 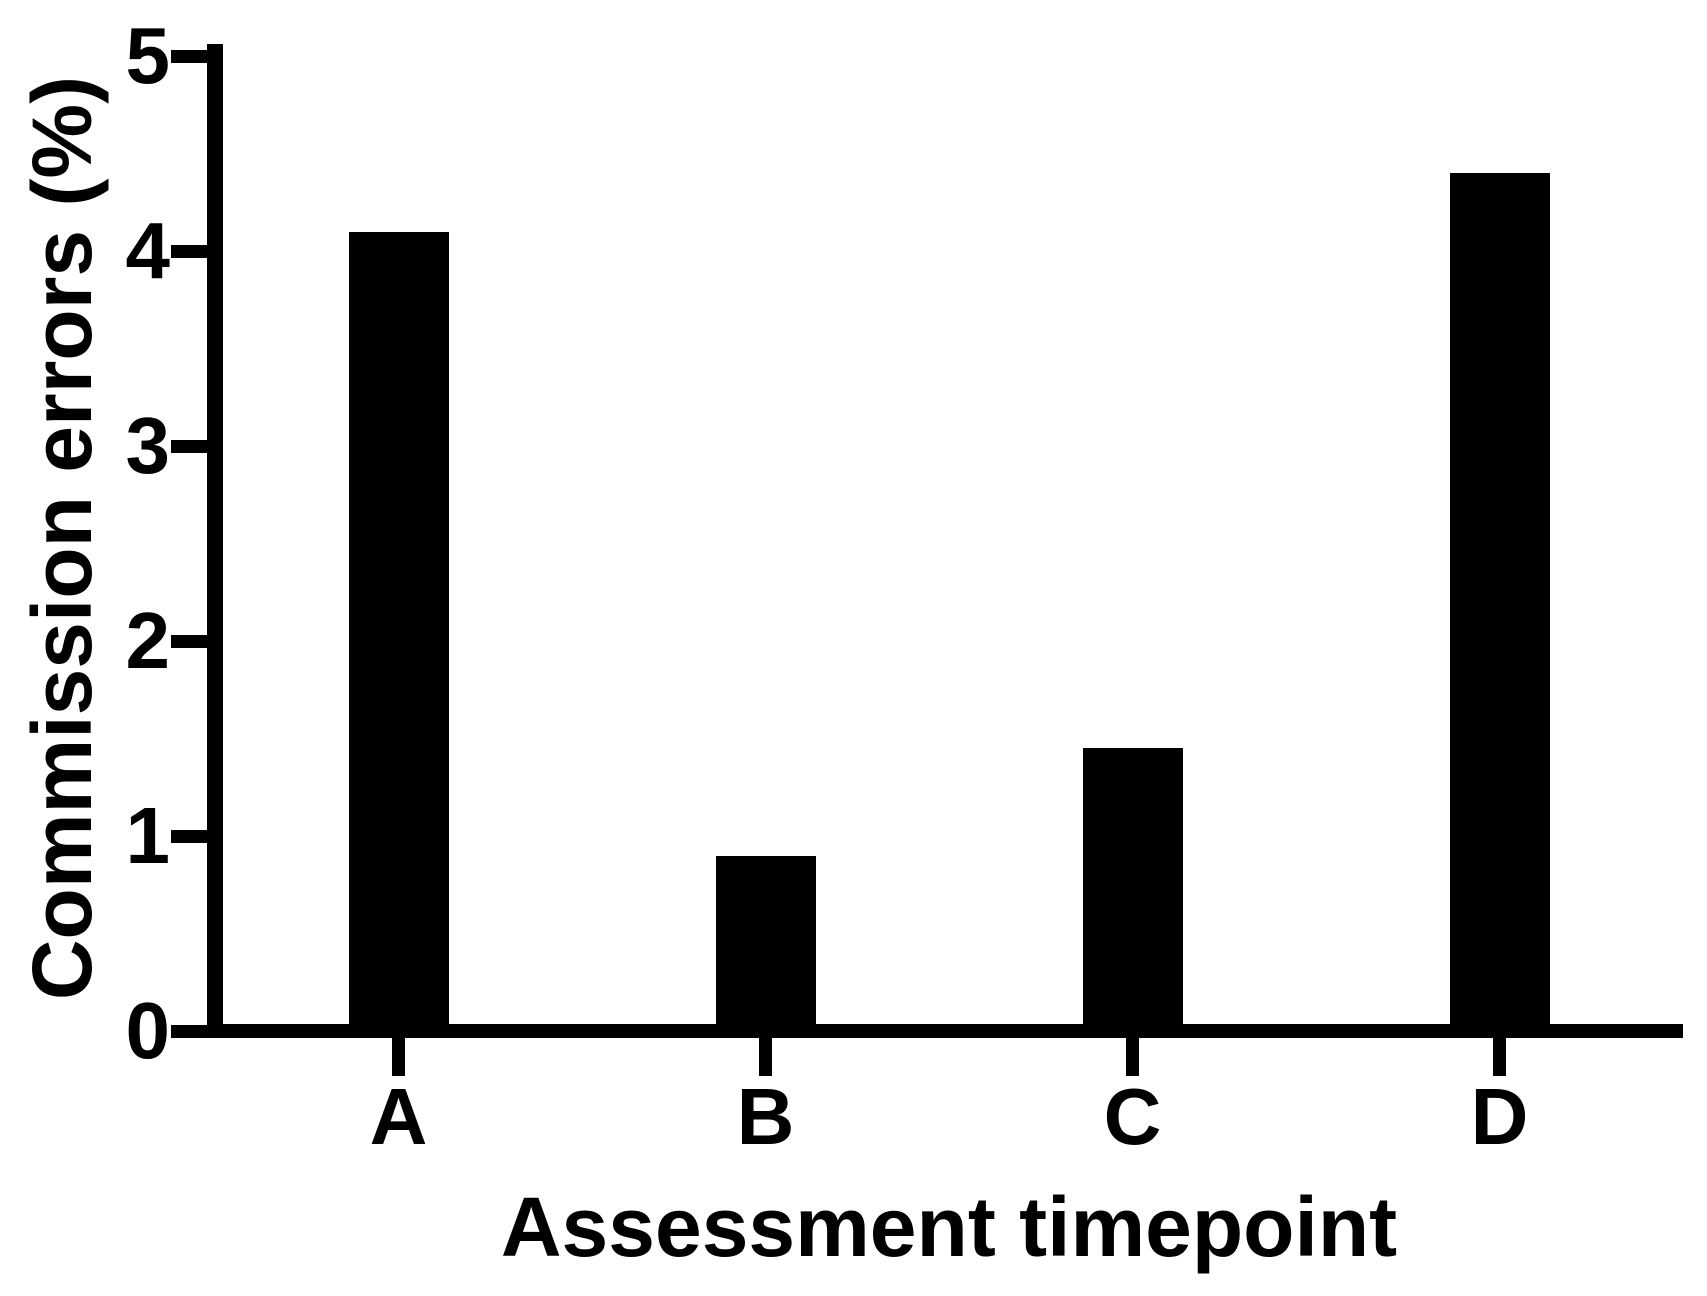 What do you see at coordinates (148, 55) in the screenshot?
I see `y-axis-tick-label-5: 5` at bounding box center [148, 55].